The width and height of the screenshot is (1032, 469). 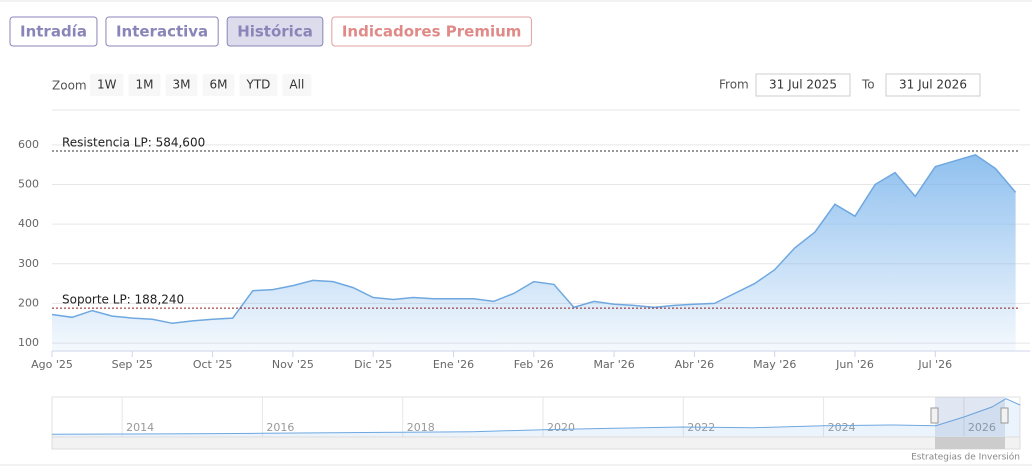 What do you see at coordinates (28, 144) in the screenshot?
I see `y-tick-label: 600` at bounding box center [28, 144].